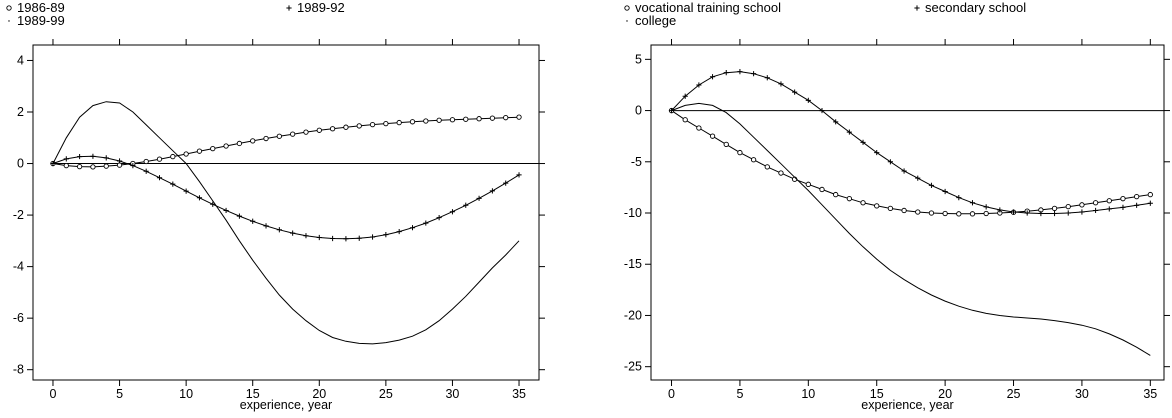 Image resolution: width=1172 pixels, height=418 pixels. Describe the element at coordinates (708, 7) in the screenshot. I see `legend-label: vocational training school` at that location.